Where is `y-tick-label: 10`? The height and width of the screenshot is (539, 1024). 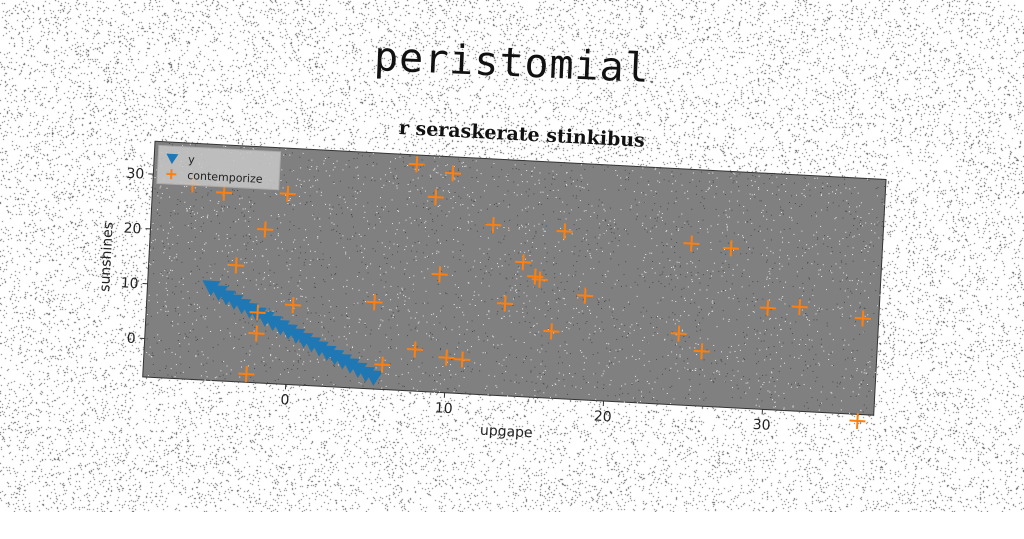 y-tick-label: 10 is located at coordinates (129, 283).